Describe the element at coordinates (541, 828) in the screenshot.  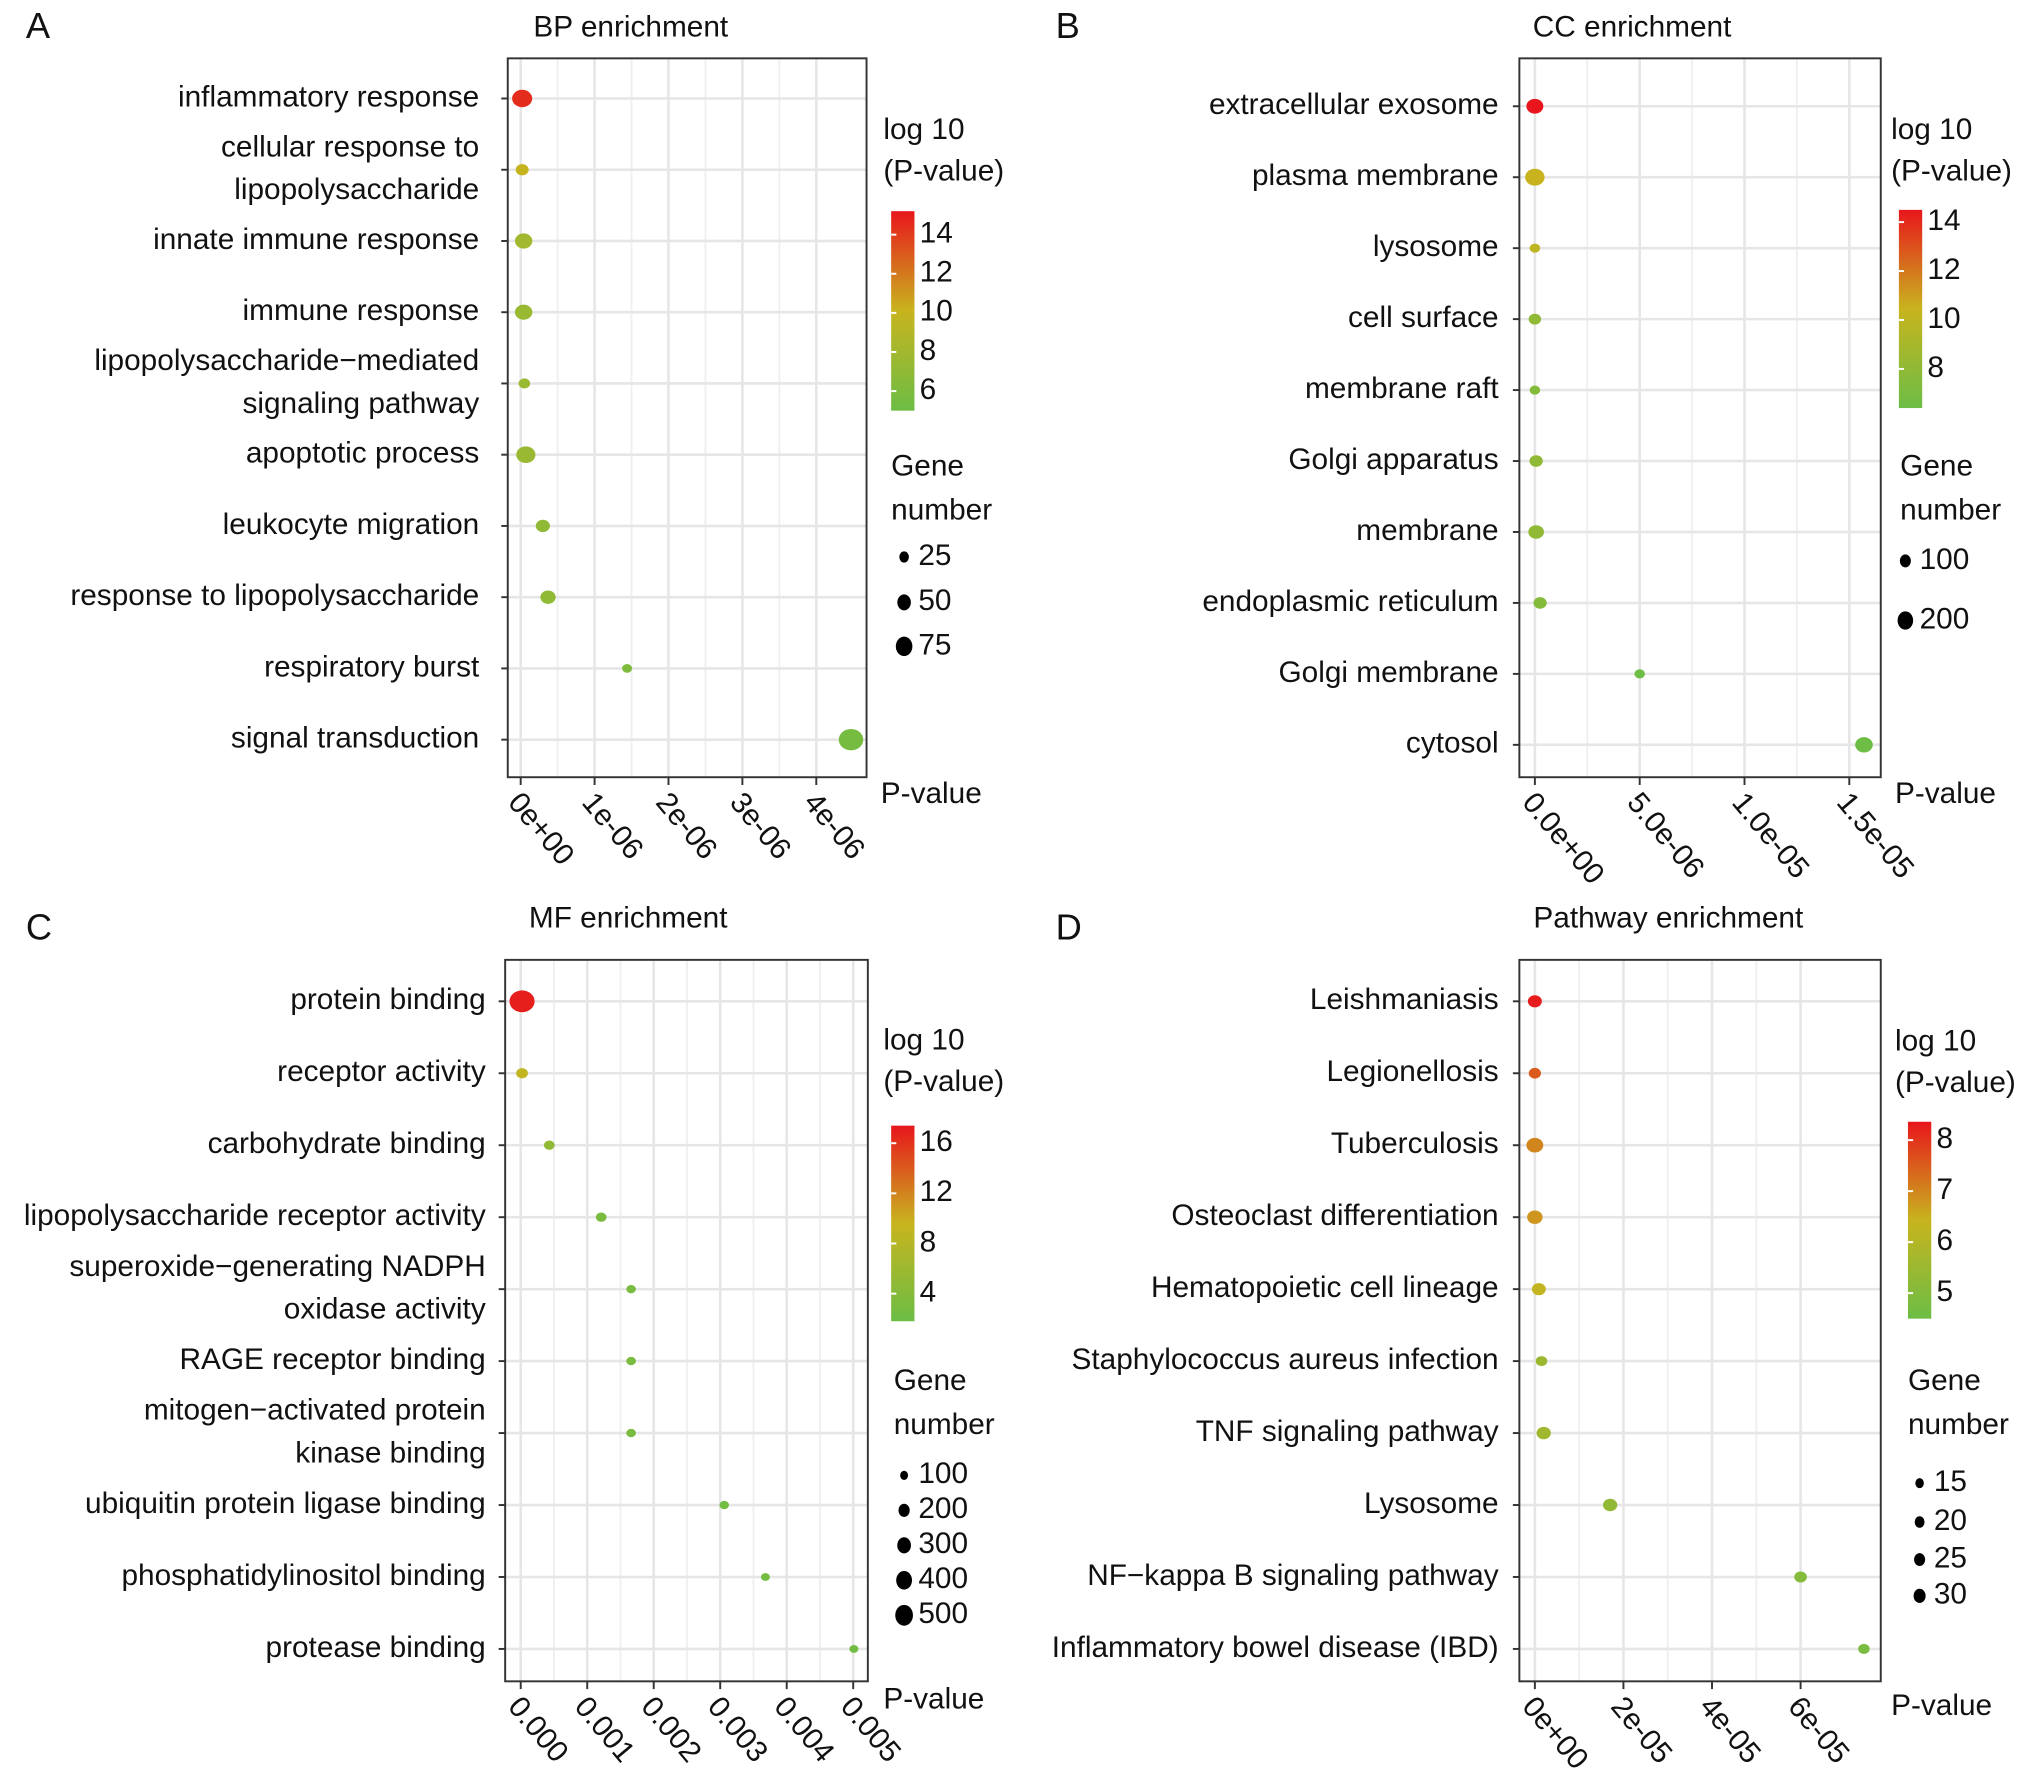
I see `x-tick-label: 0e+00` at that location.